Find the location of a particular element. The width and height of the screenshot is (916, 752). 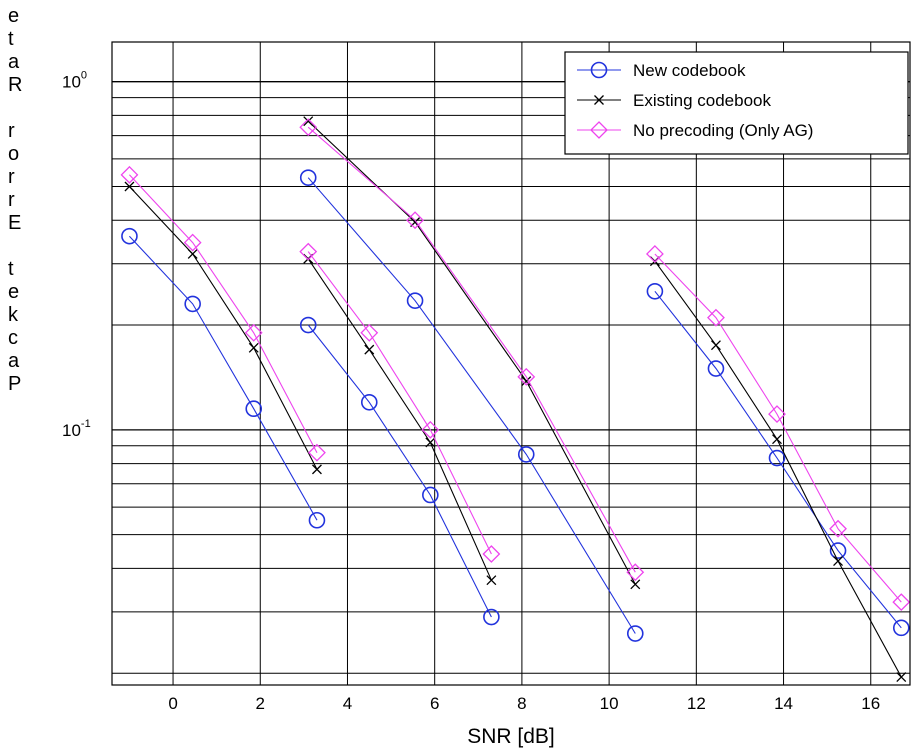

x-tick-label: 2 is located at coordinates (260, 703).